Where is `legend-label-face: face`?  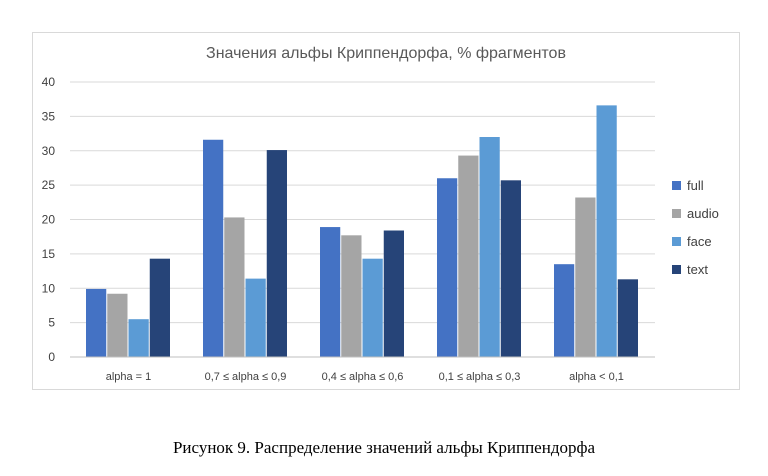 legend-label-face: face is located at coordinates (699, 241).